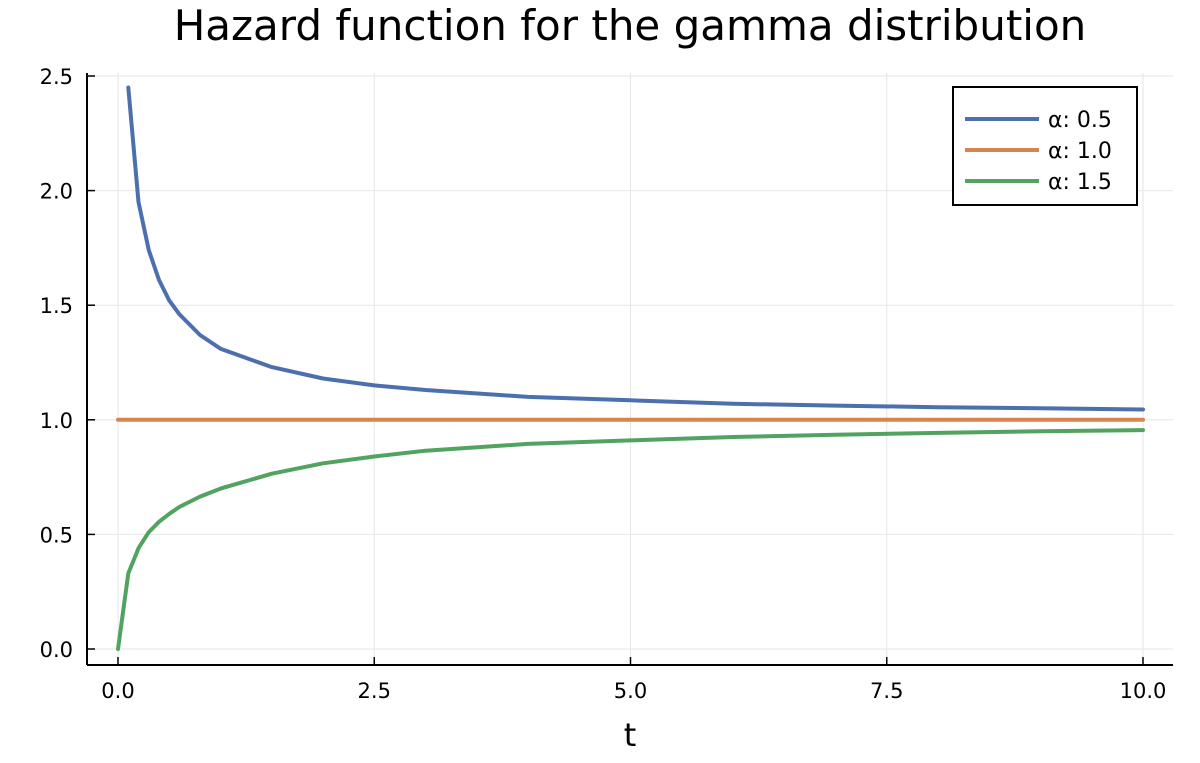 The width and height of the screenshot is (1200, 763). What do you see at coordinates (56, 77) in the screenshot?
I see `y-tick-label: 2.5` at bounding box center [56, 77].